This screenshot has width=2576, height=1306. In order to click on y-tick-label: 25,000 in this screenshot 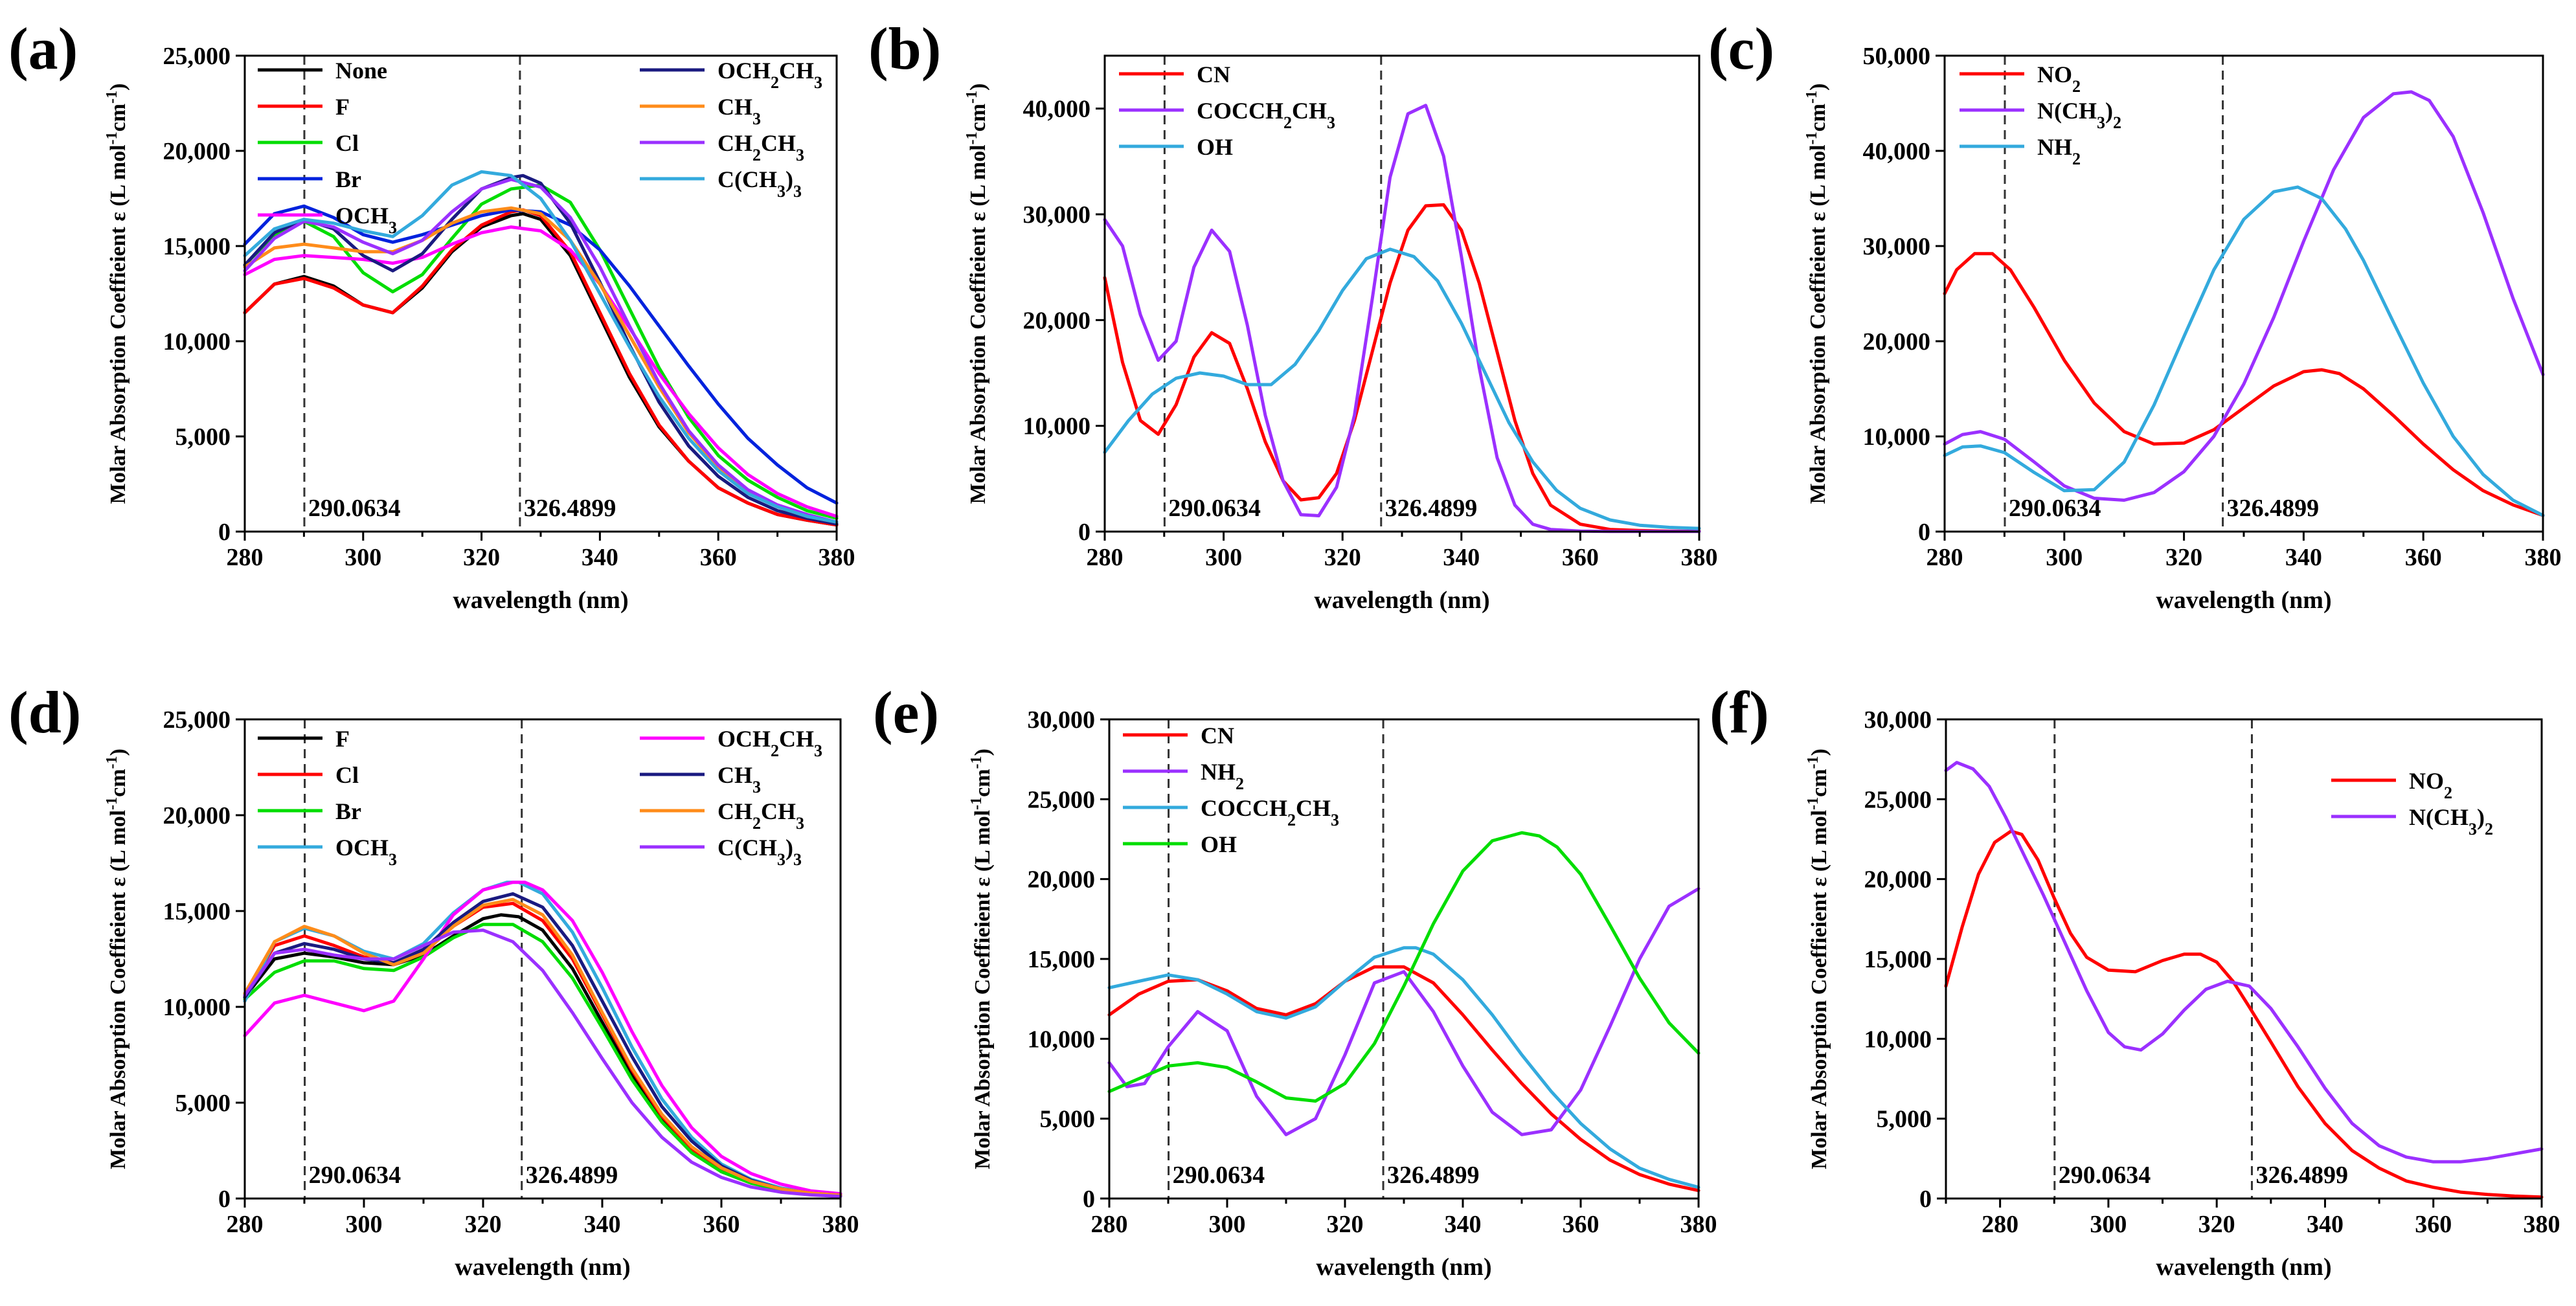, I will do `click(1898, 799)`.